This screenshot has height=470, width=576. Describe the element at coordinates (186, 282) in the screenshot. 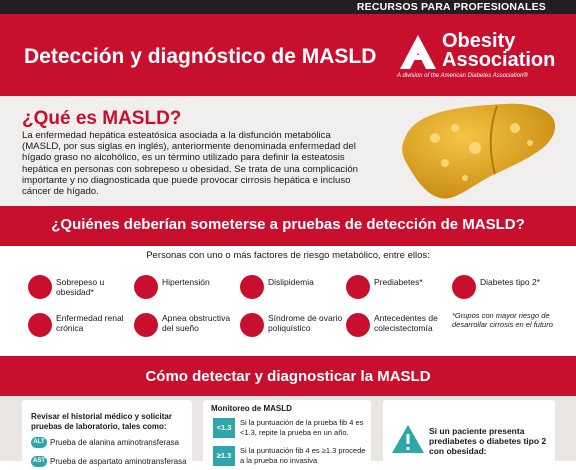

I see `risk-label: Hipertensión` at that location.